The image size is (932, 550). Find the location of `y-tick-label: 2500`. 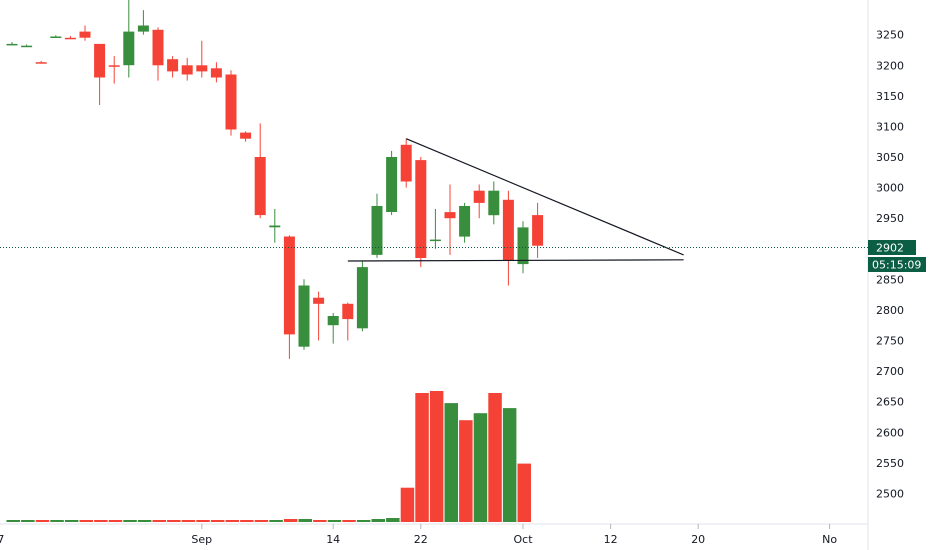

y-tick-label: 2500 is located at coordinates (890, 493).